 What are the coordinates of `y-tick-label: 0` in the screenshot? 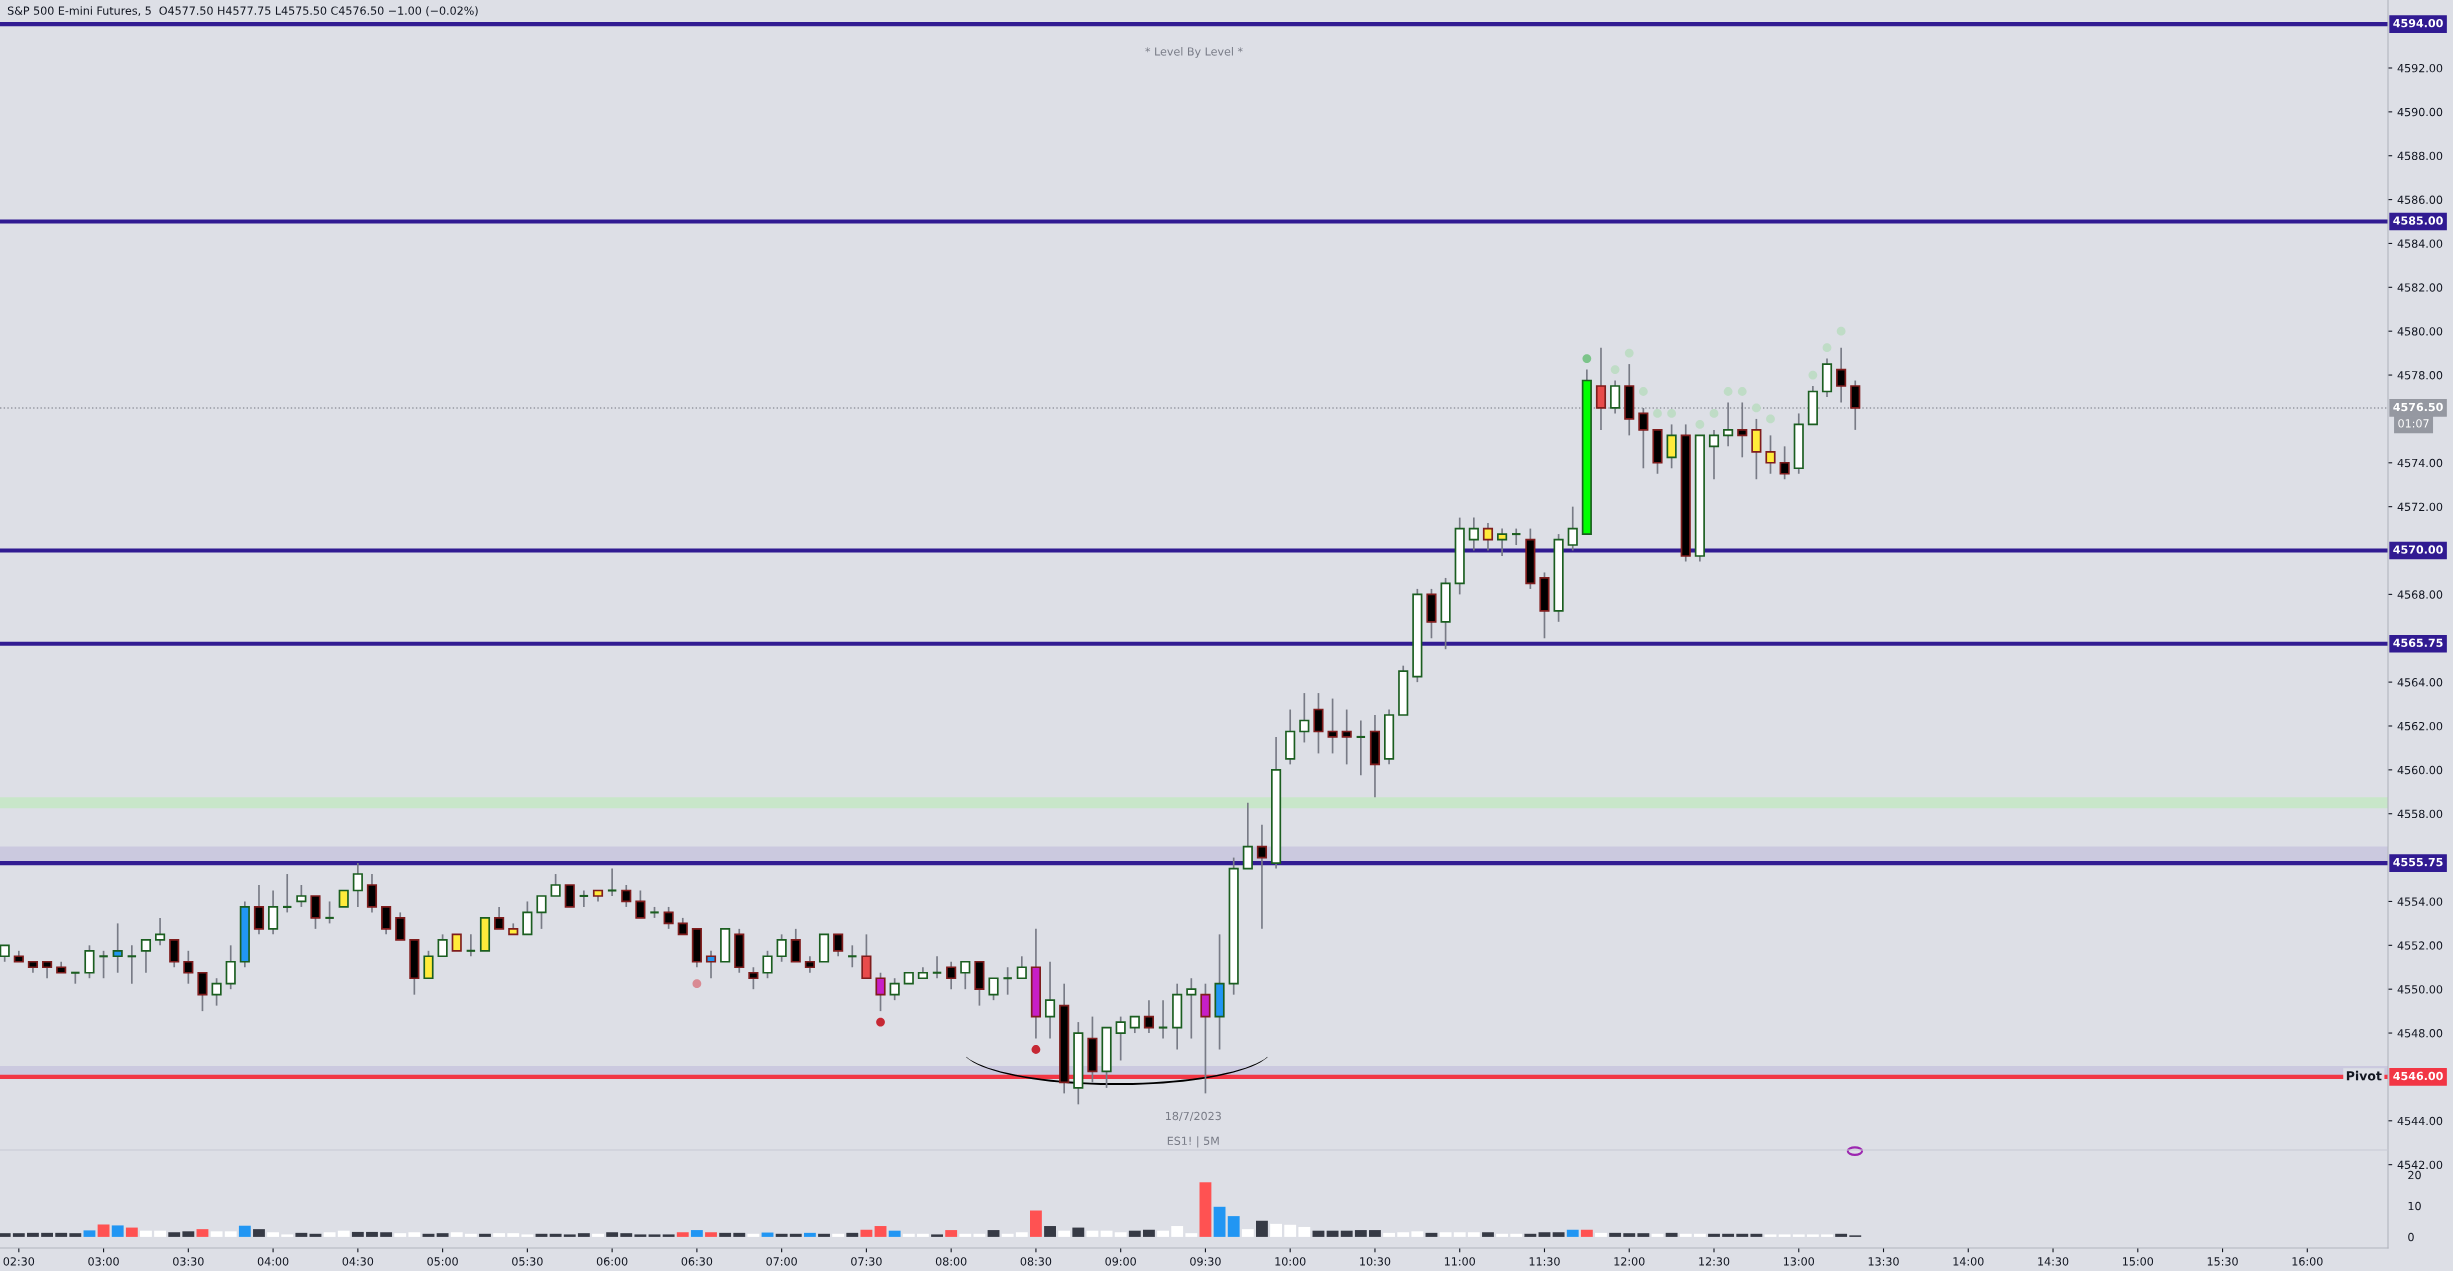 It's located at (2411, 1237).